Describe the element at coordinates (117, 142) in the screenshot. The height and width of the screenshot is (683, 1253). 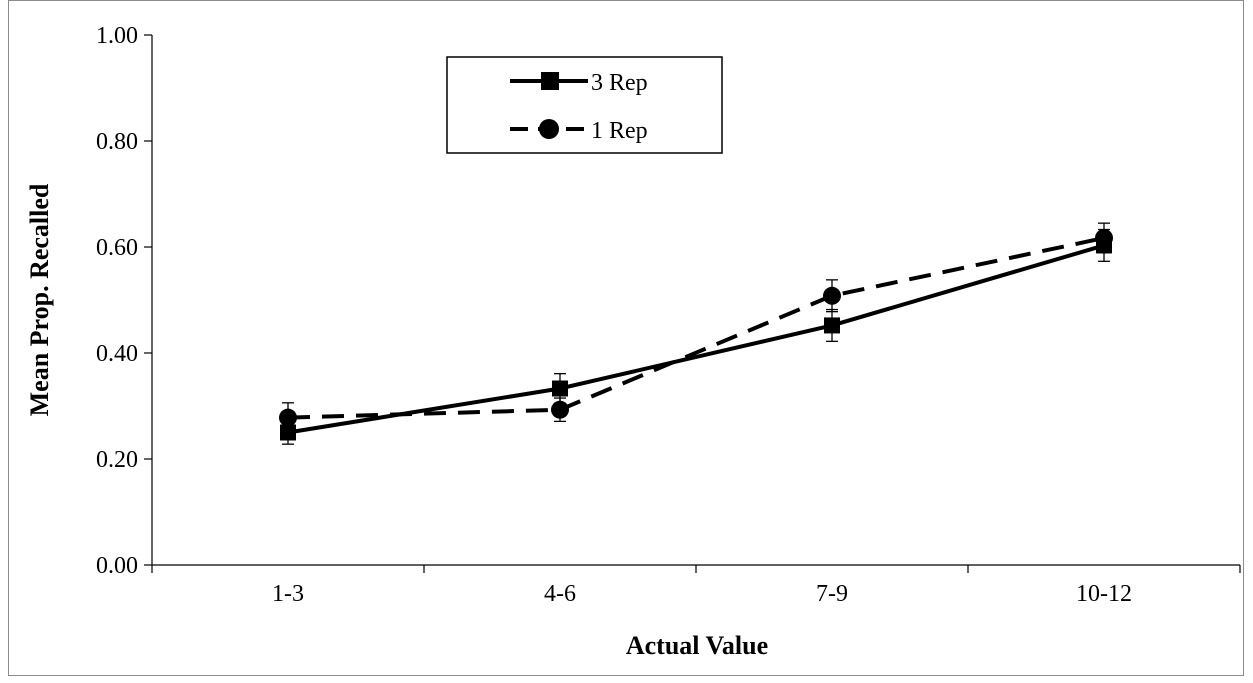
I see `y-tick-label: 0.80` at that location.